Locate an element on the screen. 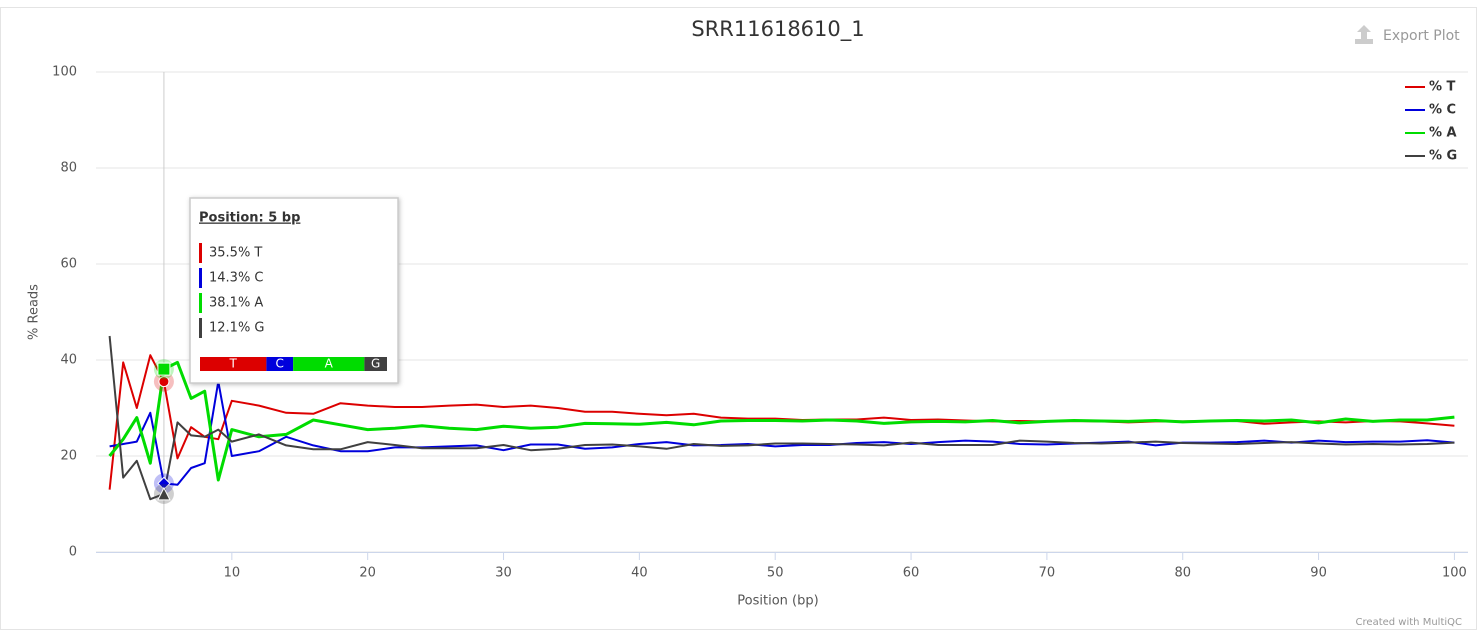 Image resolution: width=1478 pixels, height=630 pixels. tooltip-bar-label: T is located at coordinates (233, 364).